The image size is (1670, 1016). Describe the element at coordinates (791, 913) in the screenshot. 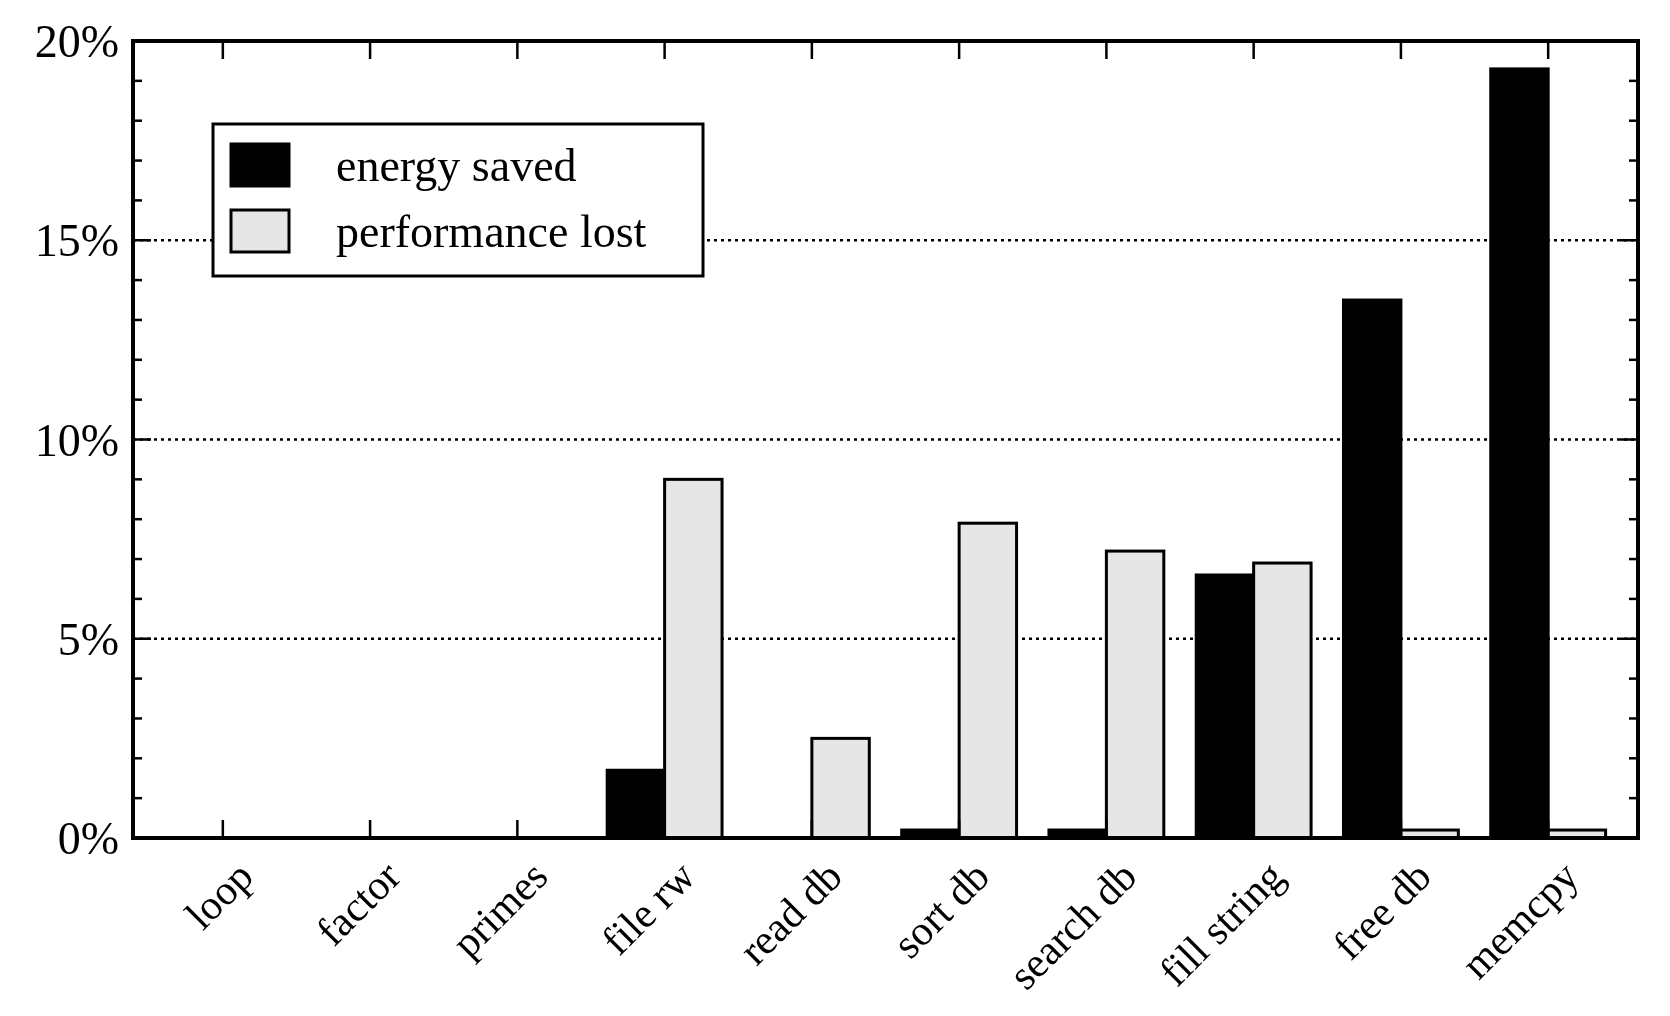

I see `x-tick-label: read db` at that location.